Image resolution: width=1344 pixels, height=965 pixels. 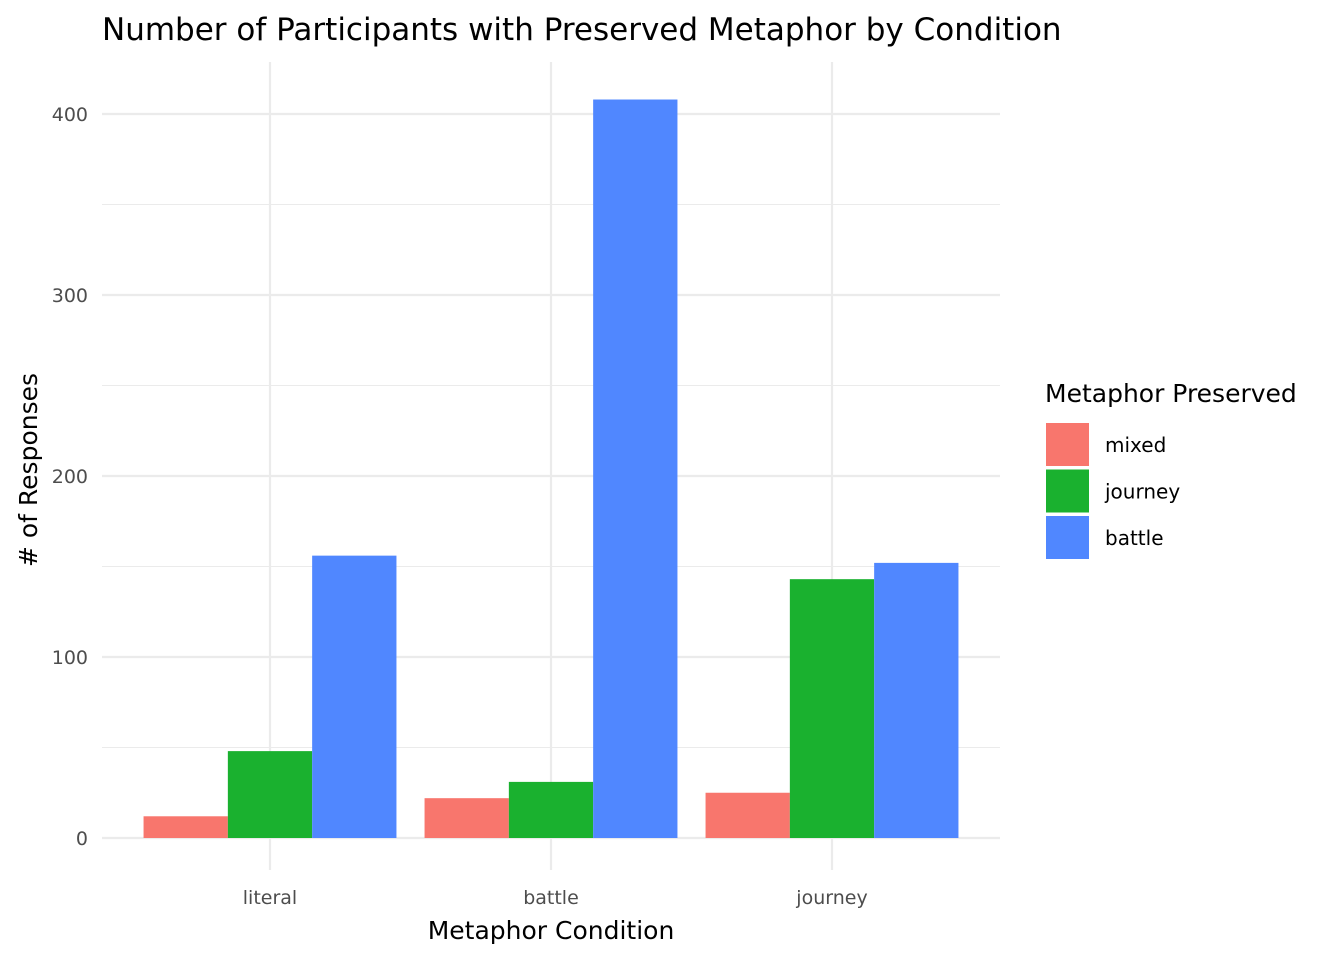 I want to click on bar-battle-mixed, so click(x=466, y=818).